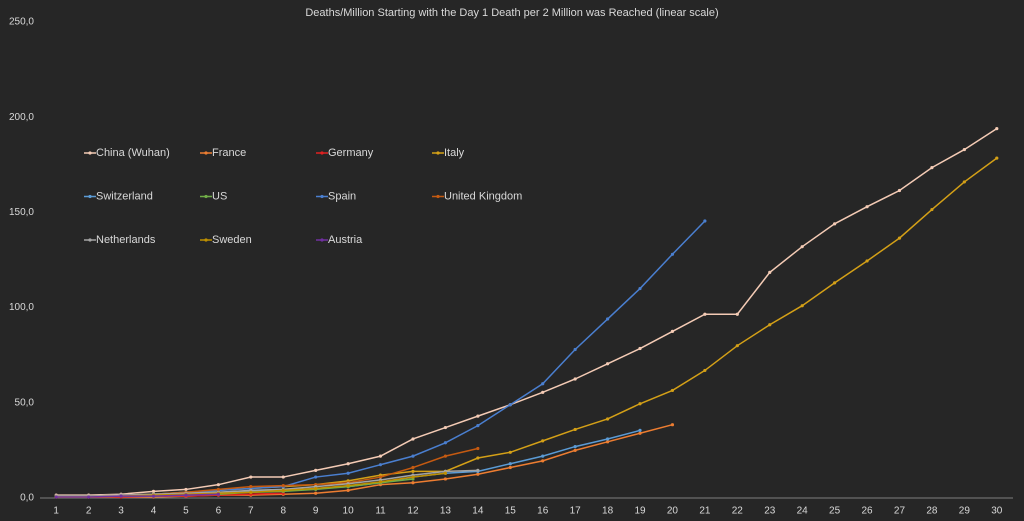  Describe the element at coordinates (316, 511) in the screenshot. I see `x-tick-label: 9` at that location.